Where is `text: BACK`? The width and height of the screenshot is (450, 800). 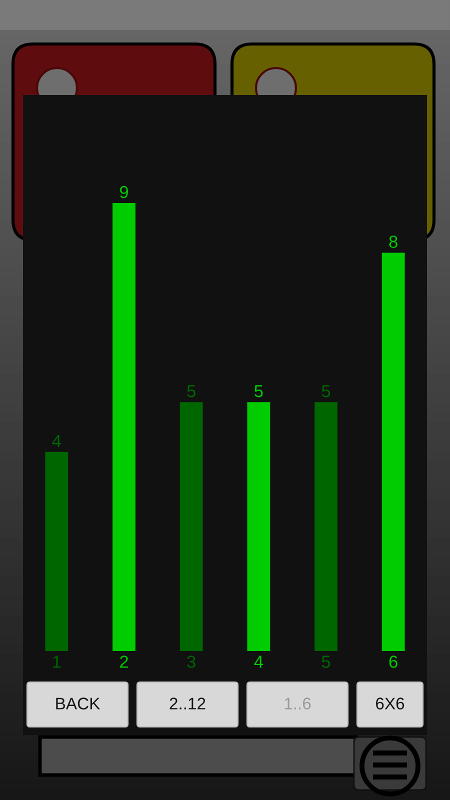
text: BACK is located at coordinates (78, 704).